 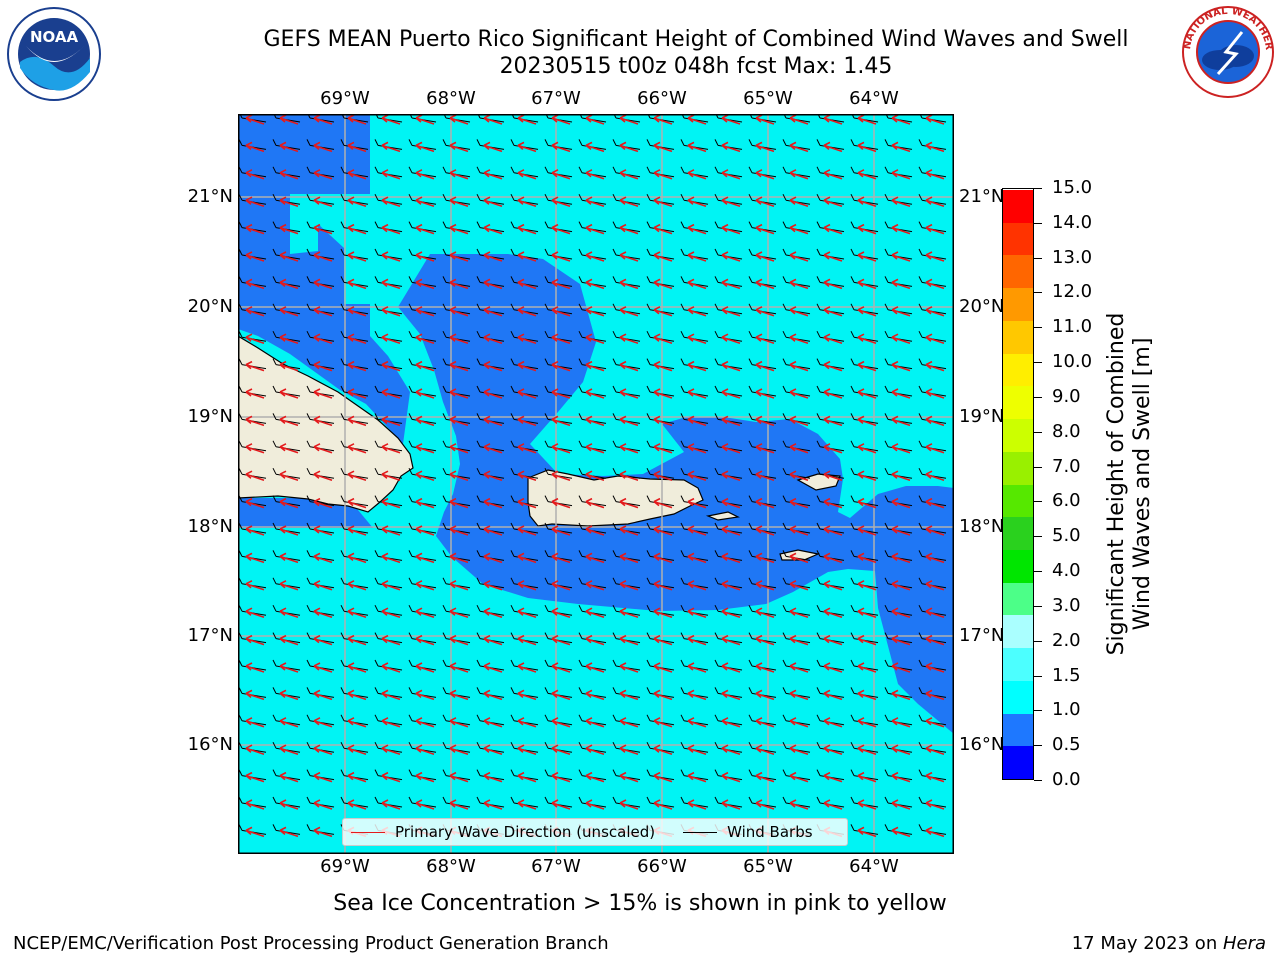 I want to click on noaa-logo: NOAA, so click(x=54, y=54).